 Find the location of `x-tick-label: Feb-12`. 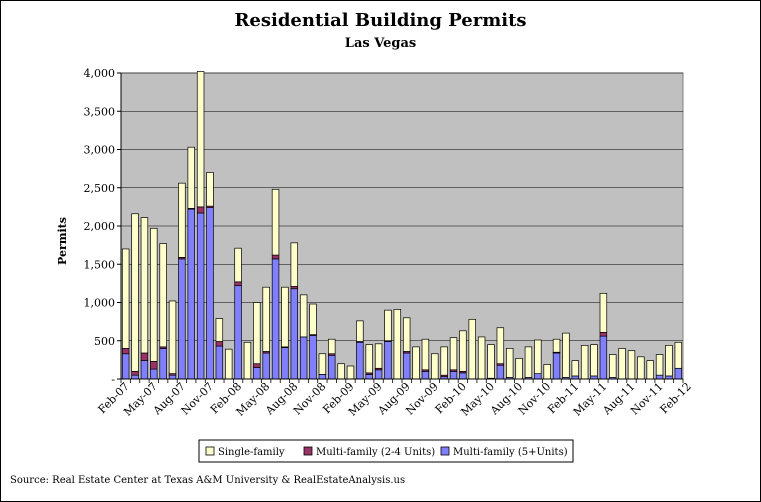

x-tick-label: Feb-12 is located at coordinates (676, 398).